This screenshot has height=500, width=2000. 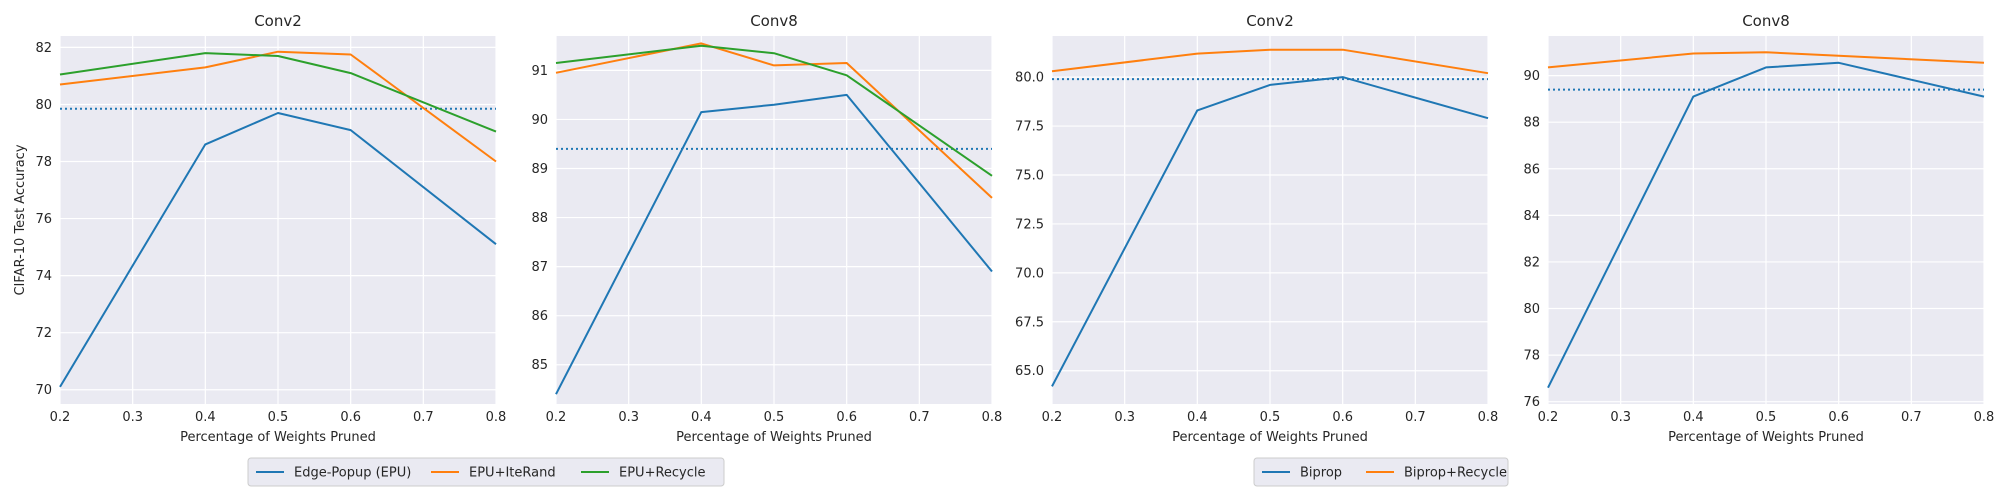 What do you see at coordinates (1029, 371) in the screenshot?
I see `y-tick-label: 65.0` at bounding box center [1029, 371].